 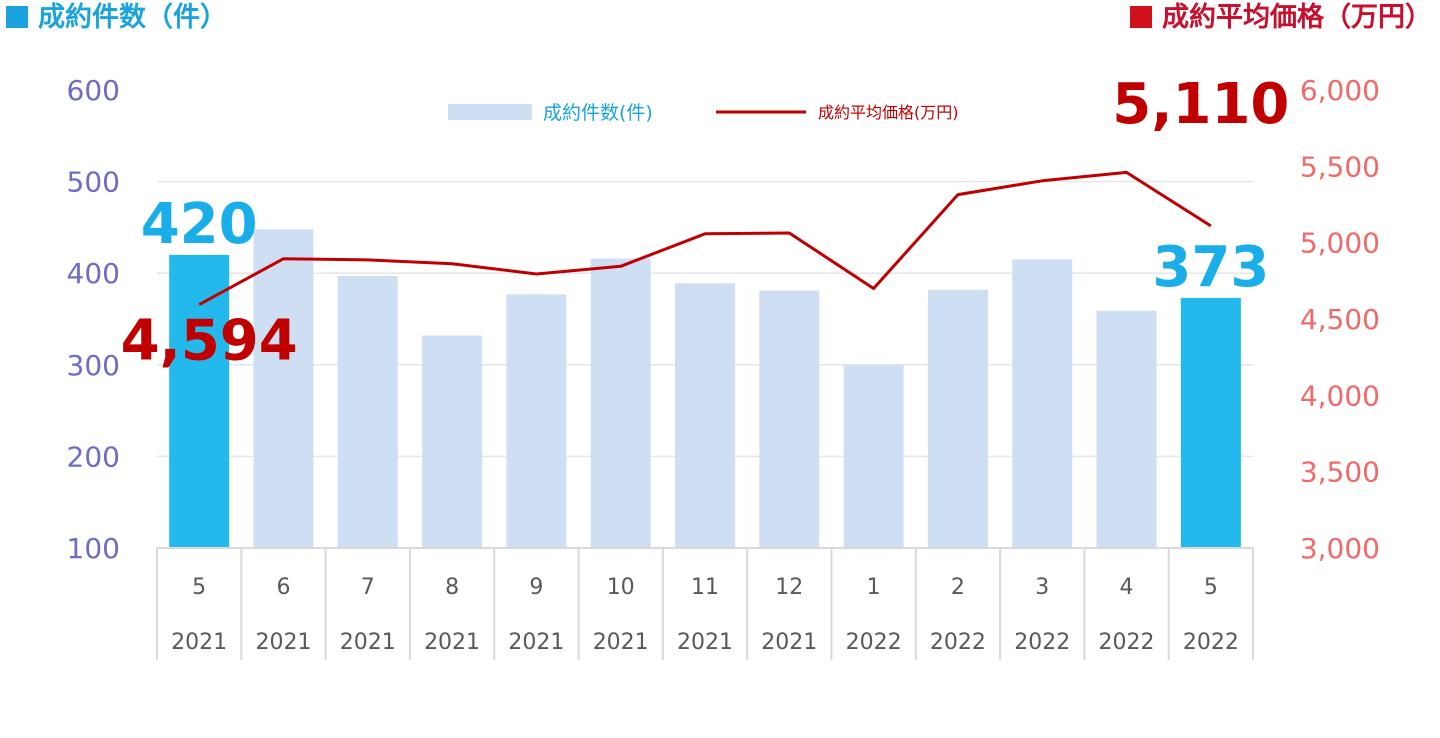 I want to click on left-axis-tick: 300, so click(x=93, y=365).